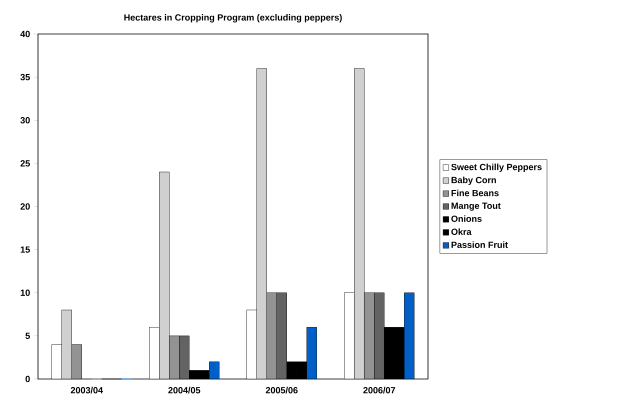 Image resolution: width=625 pixels, height=407 pixels. I want to click on legend-label: Passion Fruit, so click(480, 244).